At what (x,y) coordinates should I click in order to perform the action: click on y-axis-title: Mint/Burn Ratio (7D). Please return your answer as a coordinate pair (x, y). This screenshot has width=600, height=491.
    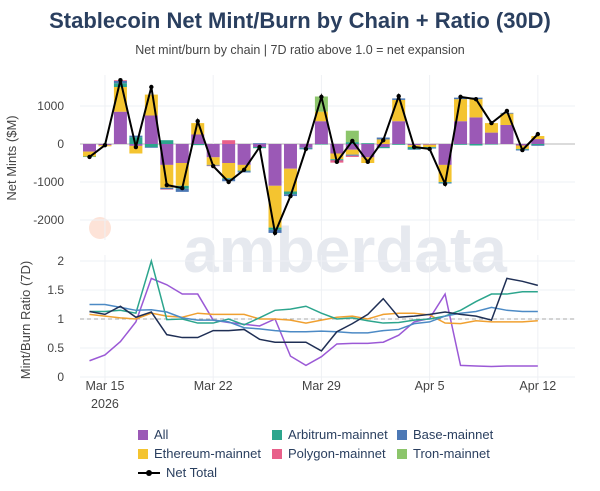
    Looking at the image, I should click on (25, 320).